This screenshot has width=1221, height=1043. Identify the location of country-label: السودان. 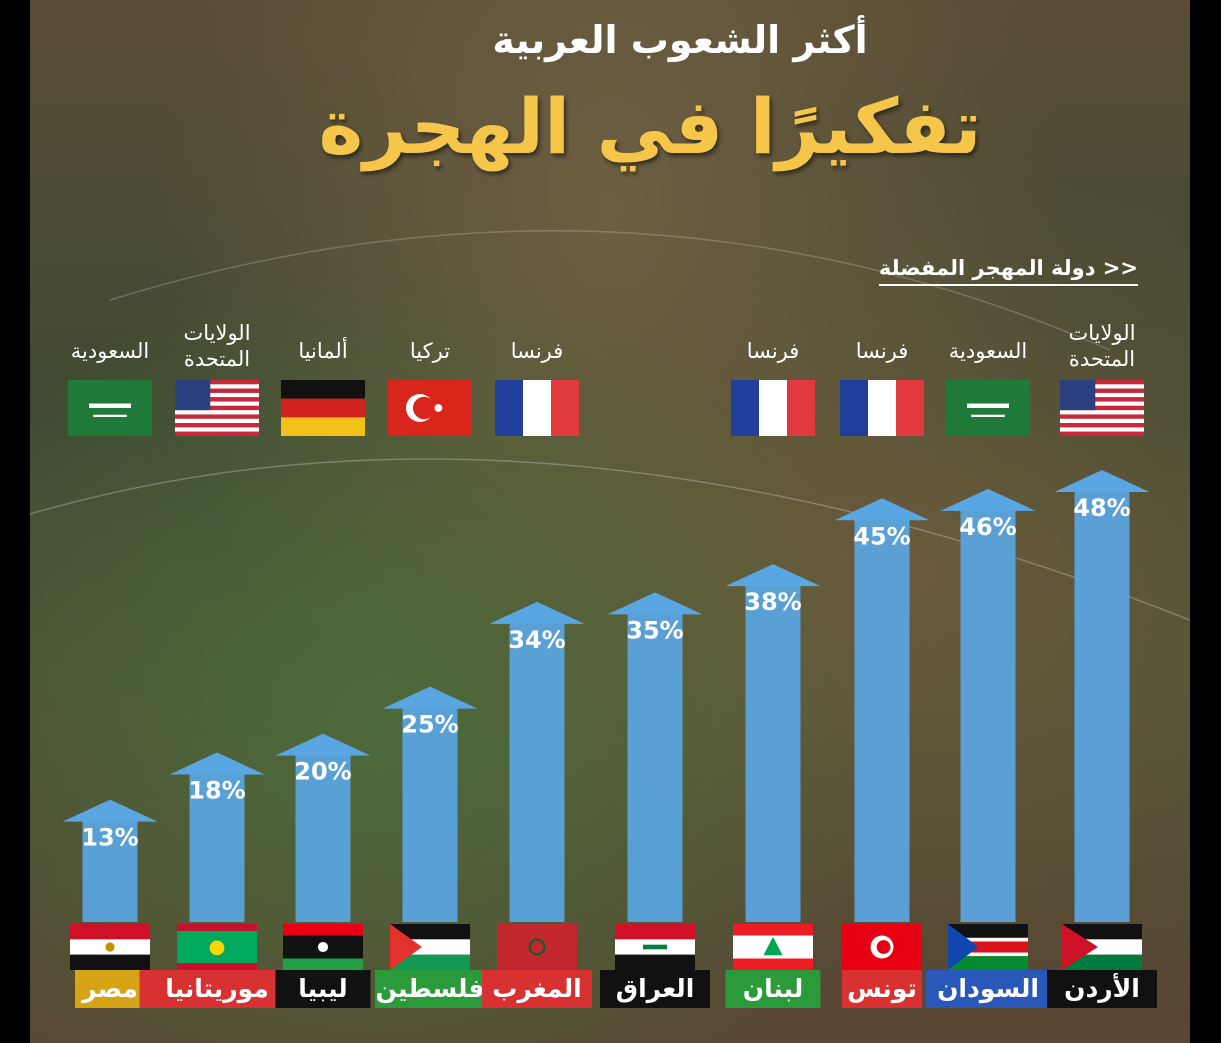
(988, 989).